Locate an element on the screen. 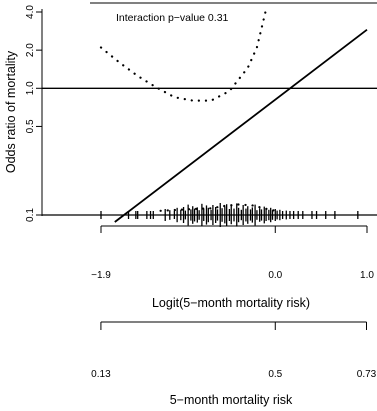 The image size is (377, 411). logit-axis-title: Logit(5−month mortality risk) is located at coordinates (231, 303).